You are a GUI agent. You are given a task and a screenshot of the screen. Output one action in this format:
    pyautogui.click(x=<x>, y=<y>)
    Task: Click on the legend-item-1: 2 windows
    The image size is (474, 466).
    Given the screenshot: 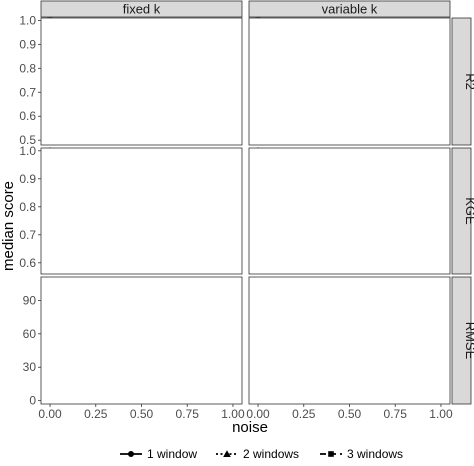 What is the action you would take?
    pyautogui.click(x=257, y=454)
    